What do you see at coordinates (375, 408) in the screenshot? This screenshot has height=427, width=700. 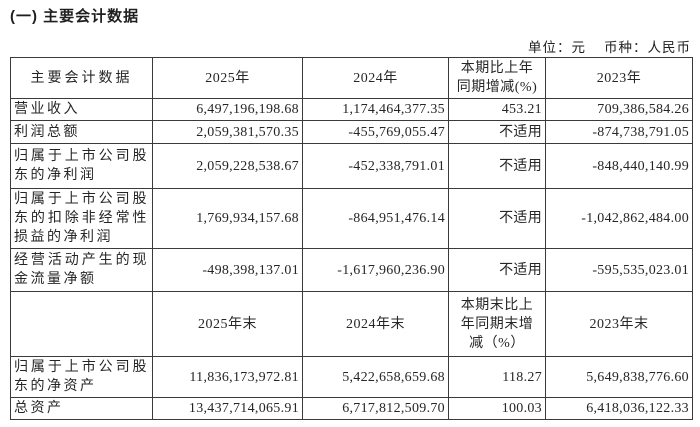 I see `value-2024: 6,717,812,509.70` at bounding box center [375, 408].